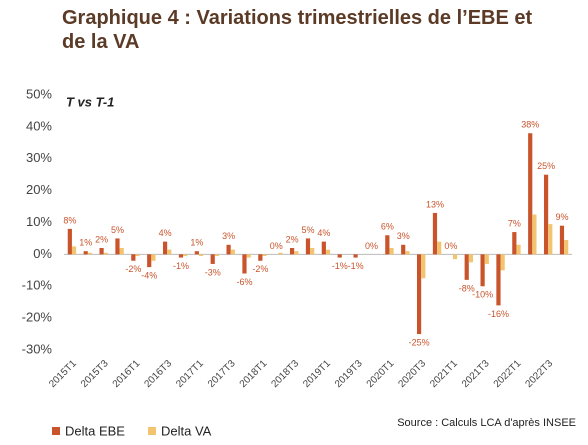 The image size is (588, 445). Describe the element at coordinates (42, 253) in the screenshot. I see `y-tick-label: 0%` at that location.